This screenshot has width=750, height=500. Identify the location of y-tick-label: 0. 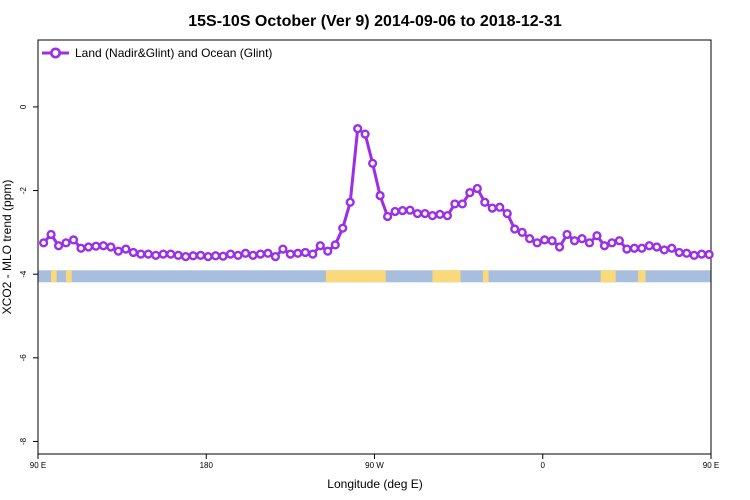
(23, 106).